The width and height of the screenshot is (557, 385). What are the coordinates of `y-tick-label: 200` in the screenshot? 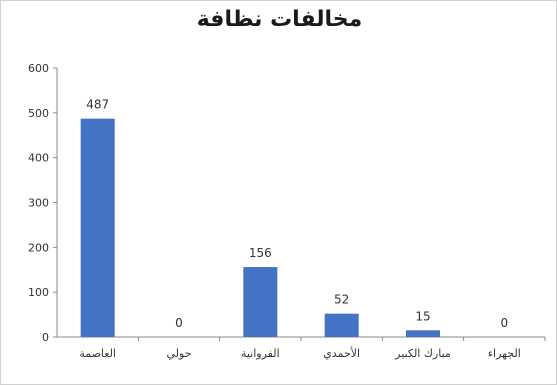 It's located at (38, 247).